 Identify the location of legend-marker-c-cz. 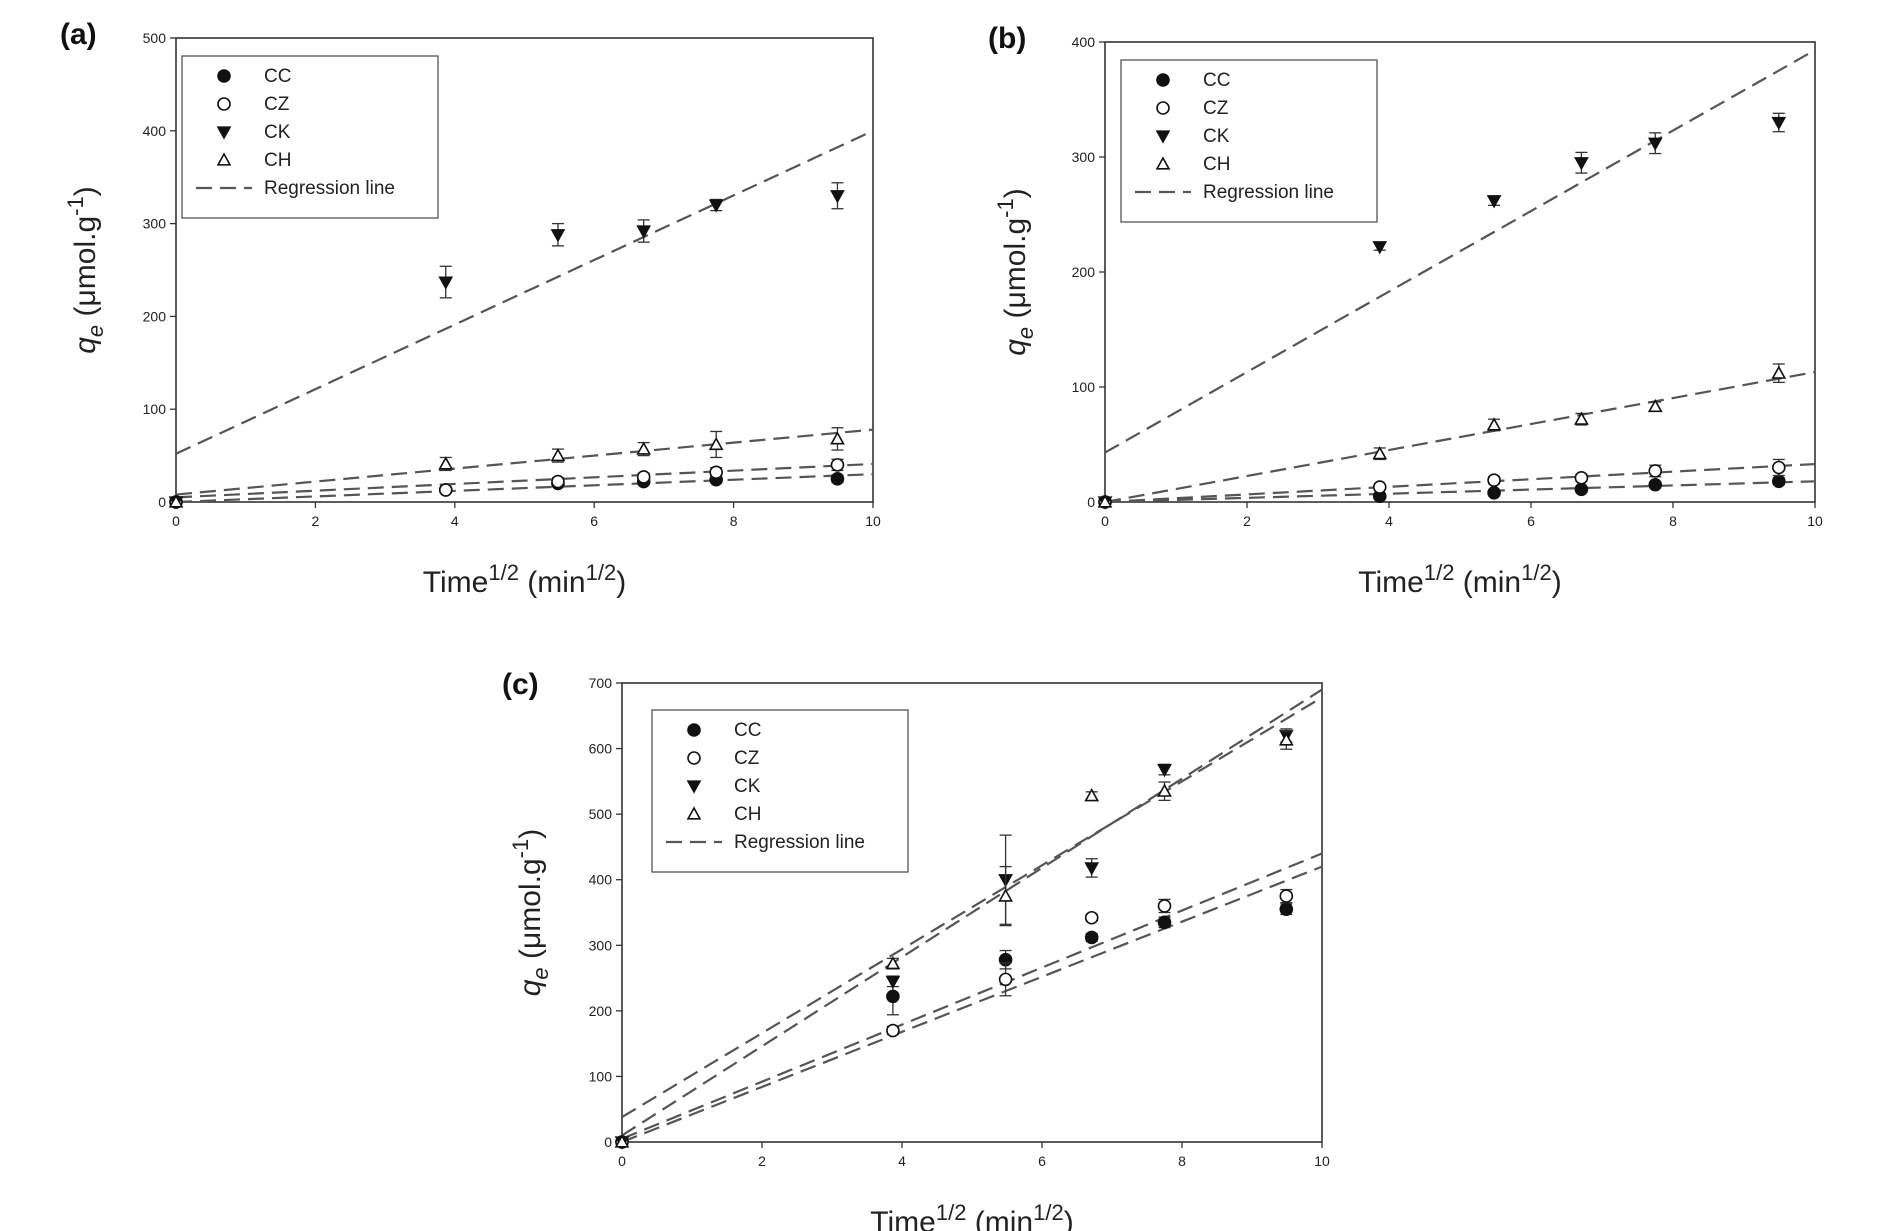
(694, 758).